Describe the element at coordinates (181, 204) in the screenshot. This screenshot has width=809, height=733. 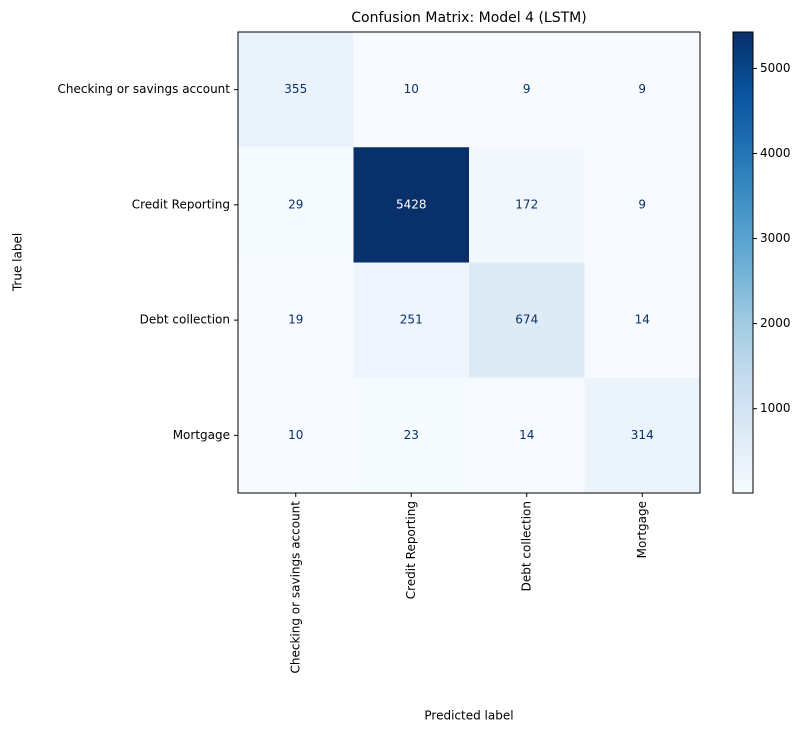
I see `y-tick-label: Credit Reporting` at that location.